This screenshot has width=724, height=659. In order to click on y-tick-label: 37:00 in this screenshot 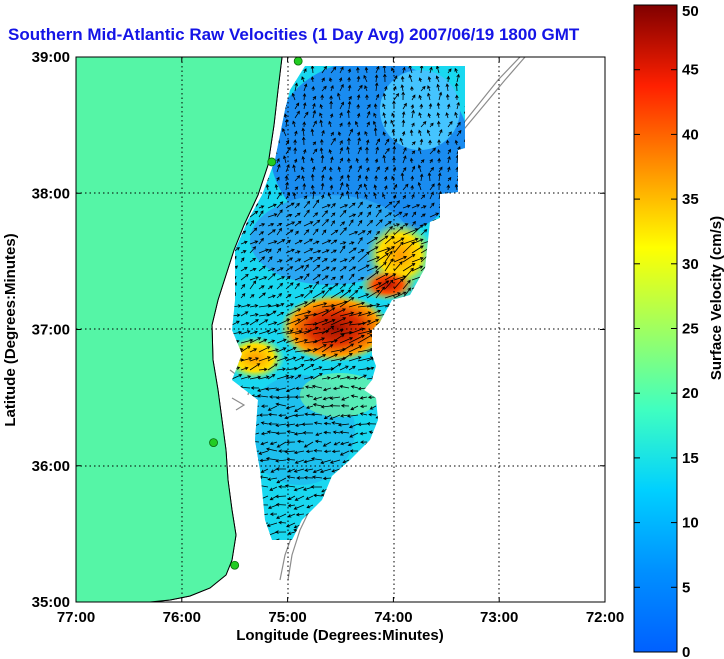, I will do `click(51, 330)`.